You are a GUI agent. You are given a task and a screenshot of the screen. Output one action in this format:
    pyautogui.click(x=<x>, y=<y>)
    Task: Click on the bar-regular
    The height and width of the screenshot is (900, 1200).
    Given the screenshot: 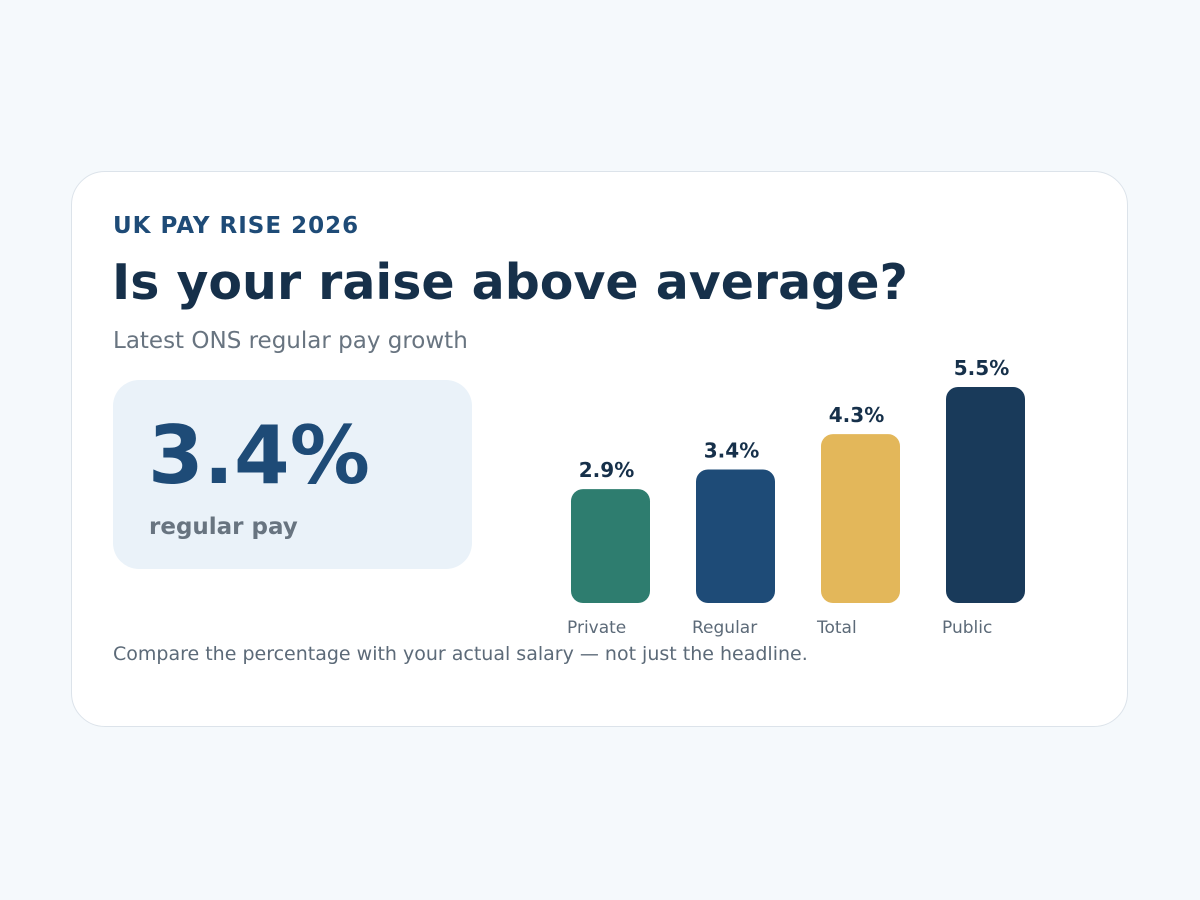 What is the action you would take?
    pyautogui.click(x=735, y=536)
    